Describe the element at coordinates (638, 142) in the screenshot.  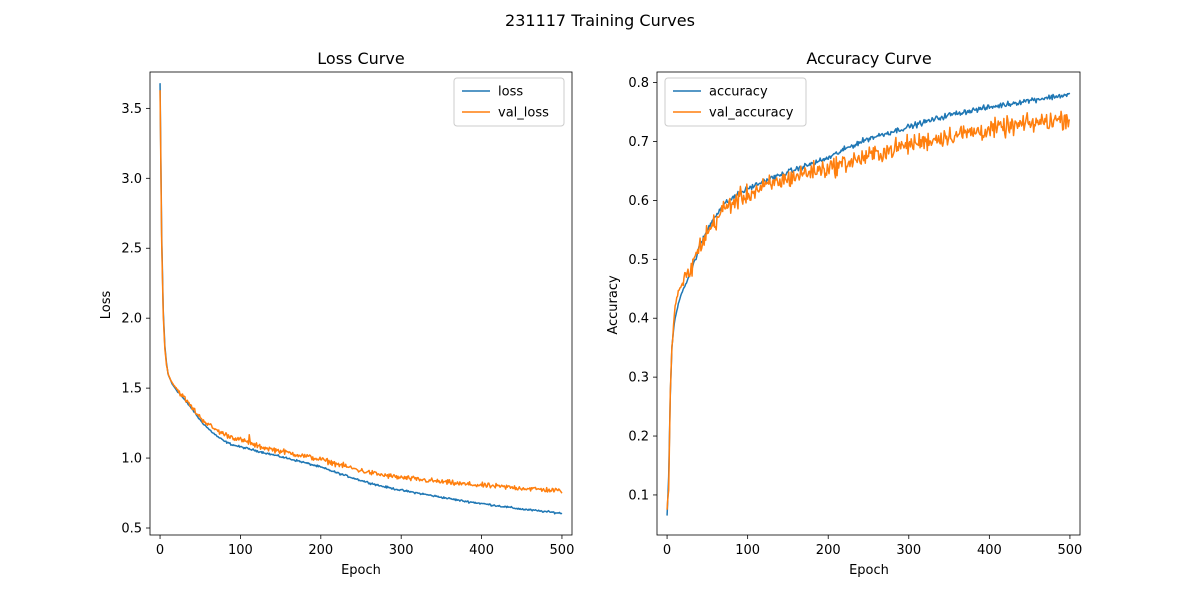
I see `accuracy-y-tick-label: 0.7` at that location.